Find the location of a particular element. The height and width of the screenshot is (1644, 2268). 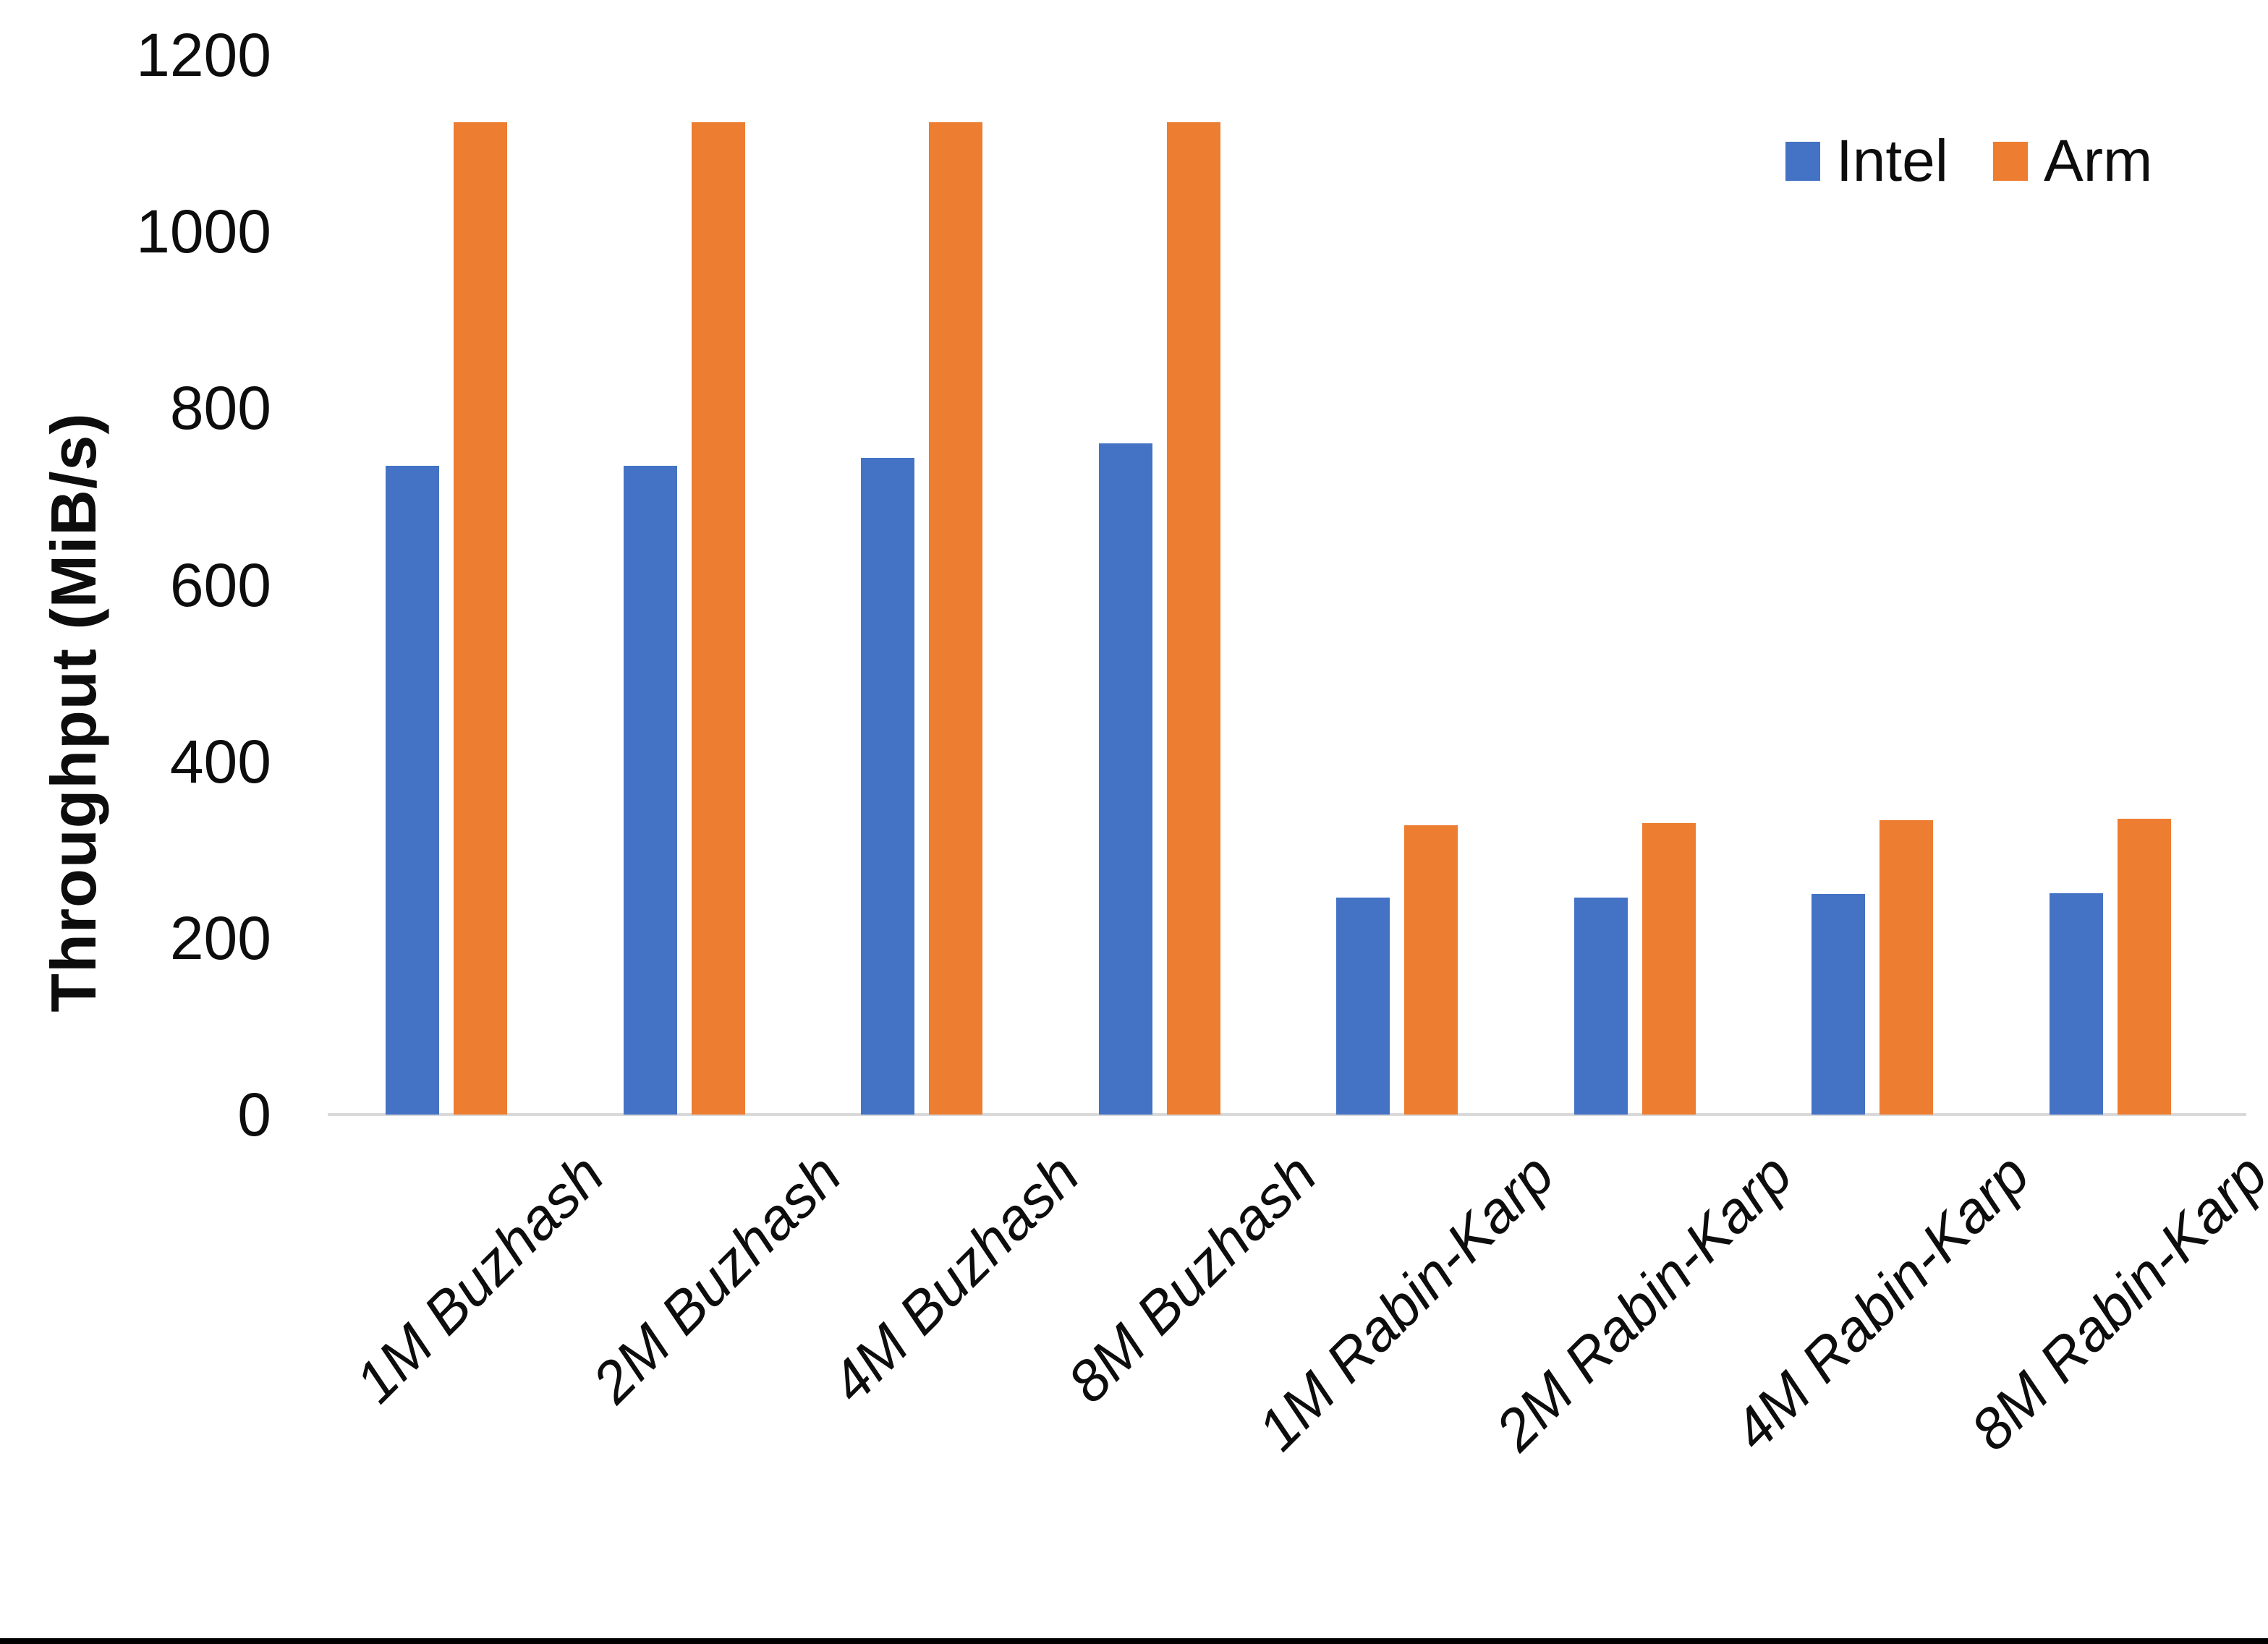

bar-arm-2m-rabin-karp is located at coordinates (1669, 969).